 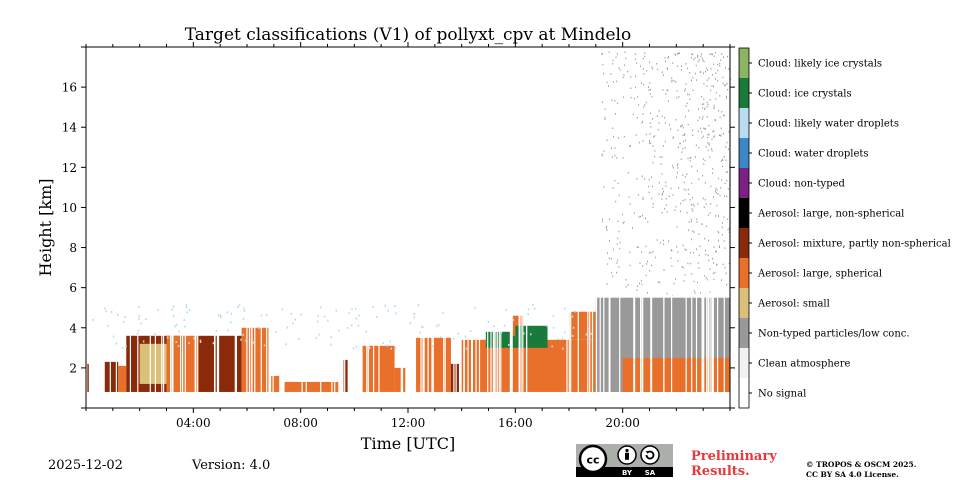 I want to click on sa-icon, so click(x=650, y=455).